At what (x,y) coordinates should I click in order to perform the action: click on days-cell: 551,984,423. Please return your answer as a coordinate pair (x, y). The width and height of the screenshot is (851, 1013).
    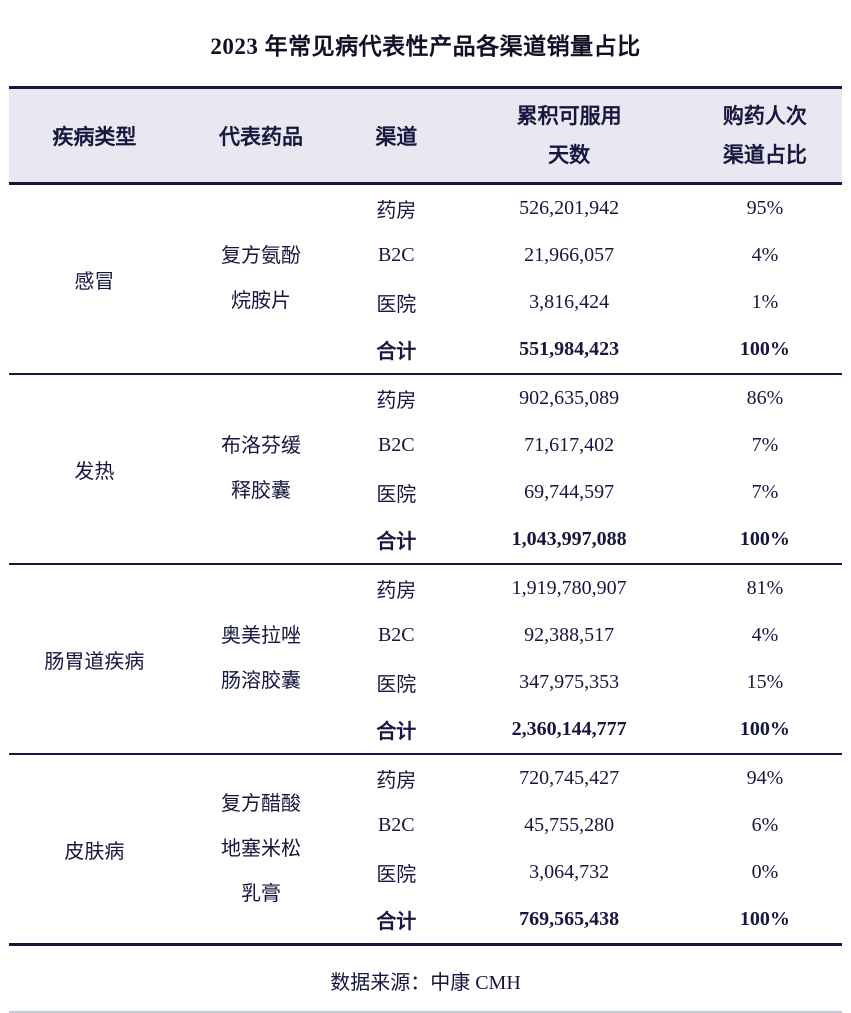
    Looking at the image, I should click on (569, 349).